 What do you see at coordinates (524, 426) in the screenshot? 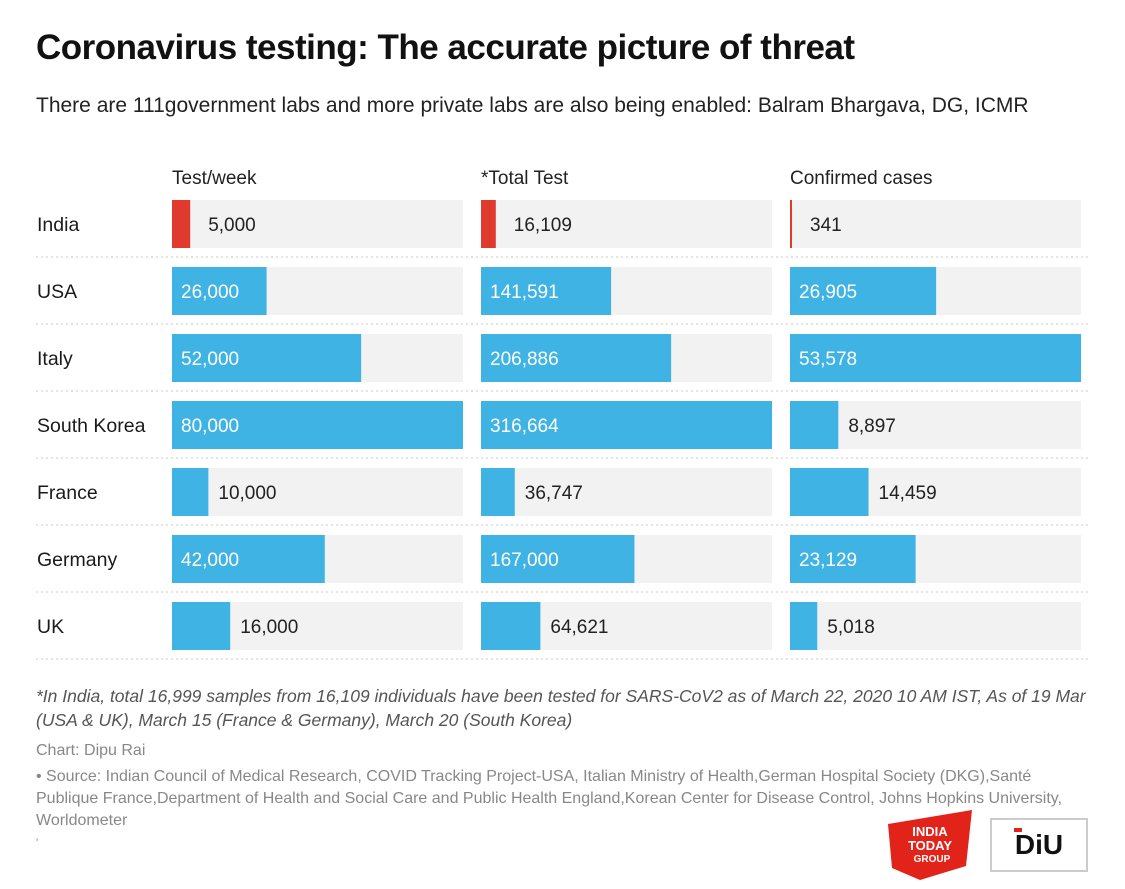
I see `bar-value-label: 316,664` at bounding box center [524, 426].